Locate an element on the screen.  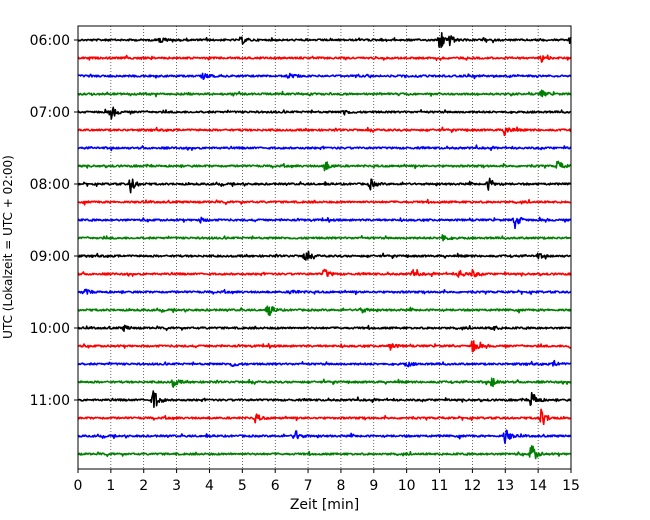
y-tick-label: 11:00 is located at coordinates (50, 401).